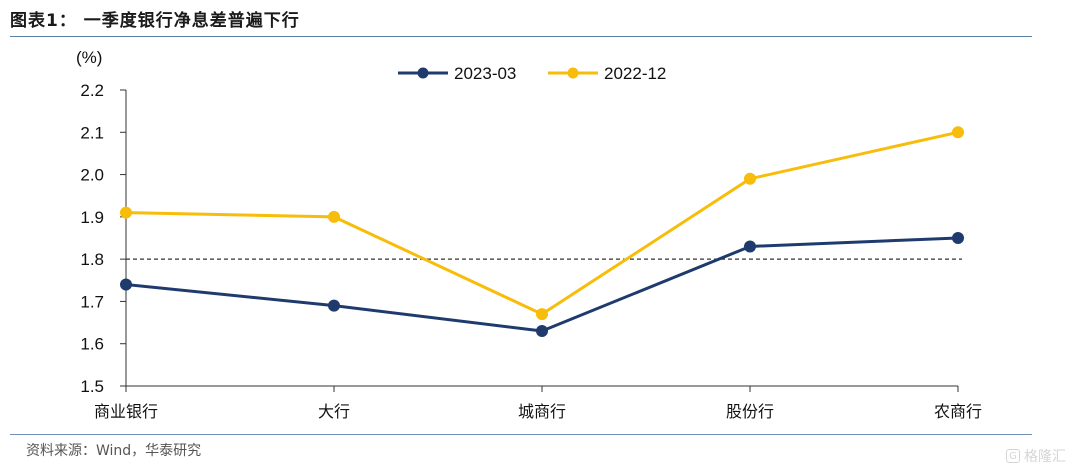 The width and height of the screenshot is (1080, 472). Describe the element at coordinates (1013, 456) in the screenshot. I see `watermark-logo-icon: G` at that location.